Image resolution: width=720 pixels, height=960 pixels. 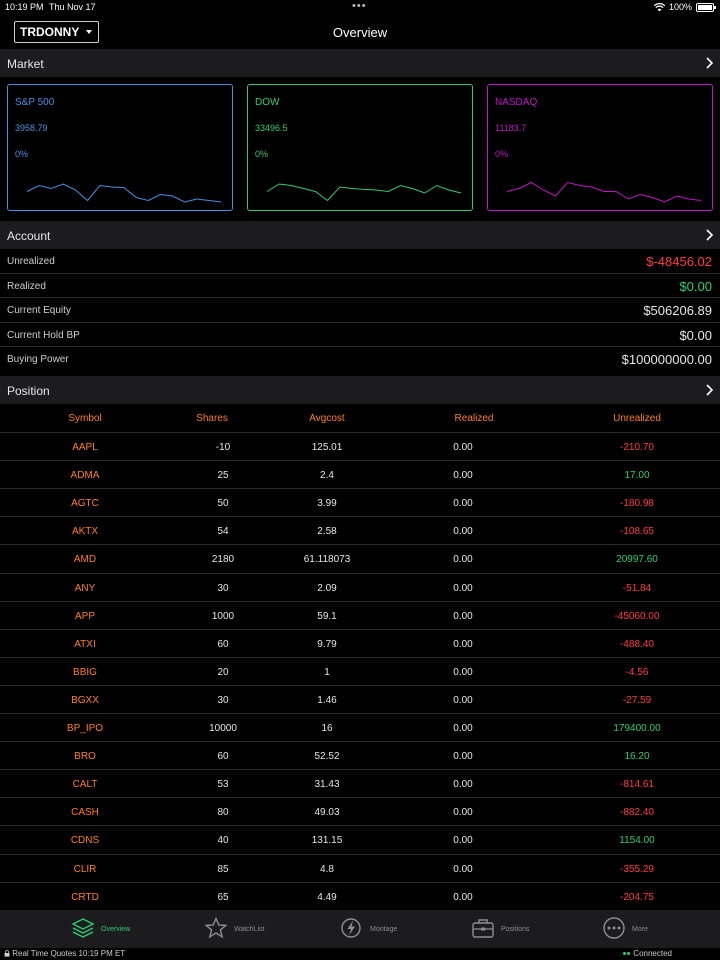 I want to click on account-row-label: Buying Power, so click(x=38, y=360).